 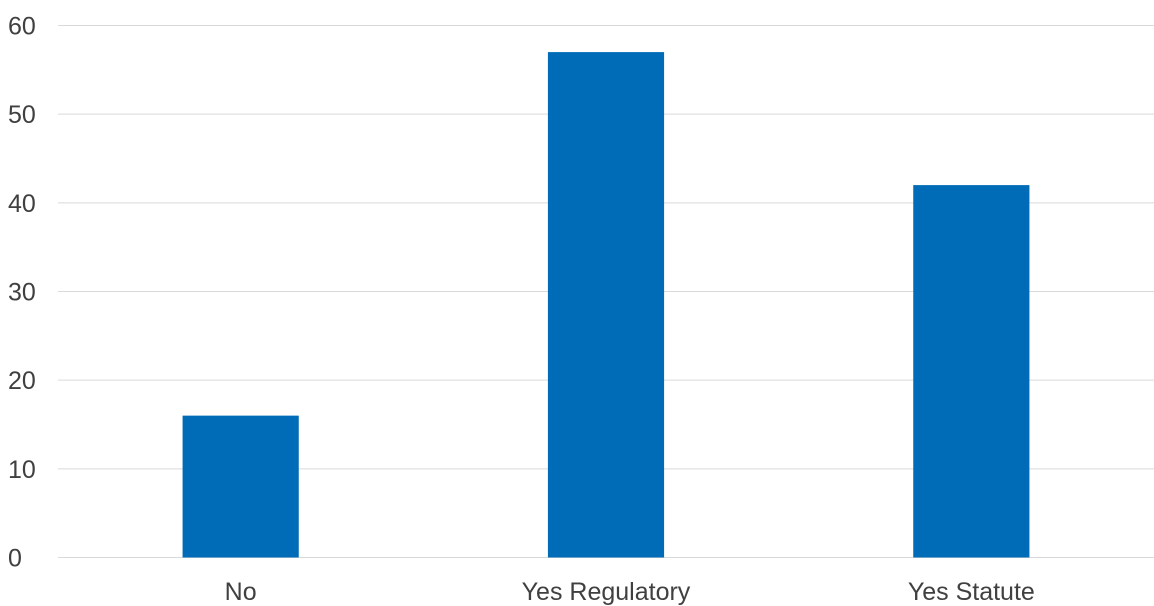 I want to click on x-tick-label: No, so click(x=241, y=592).